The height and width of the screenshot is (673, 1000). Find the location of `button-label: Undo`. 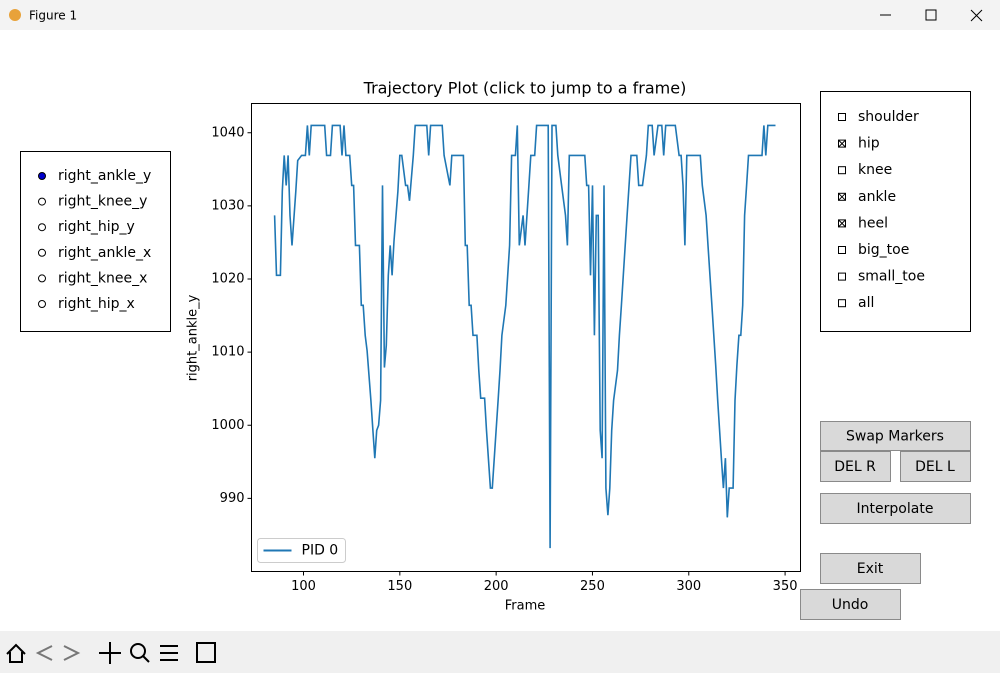

button-label: Undo is located at coordinates (850, 605).